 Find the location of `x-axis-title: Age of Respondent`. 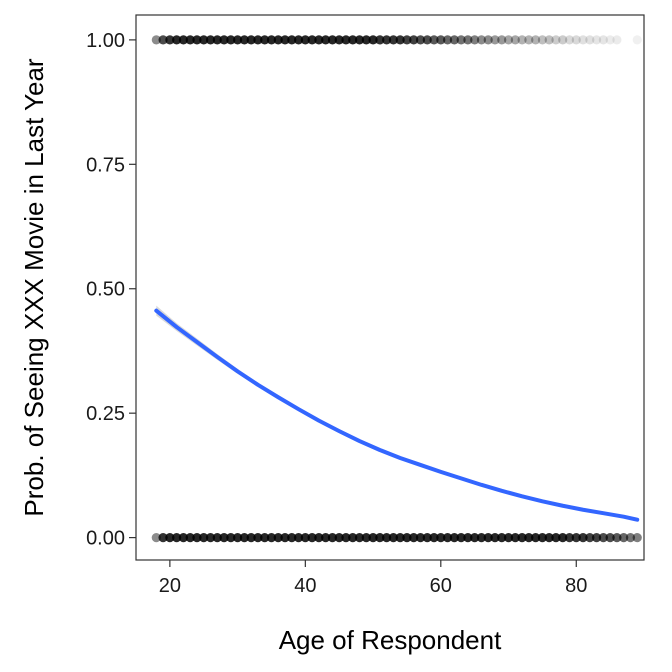

x-axis-title: Age of Respondent is located at coordinates (390, 640).